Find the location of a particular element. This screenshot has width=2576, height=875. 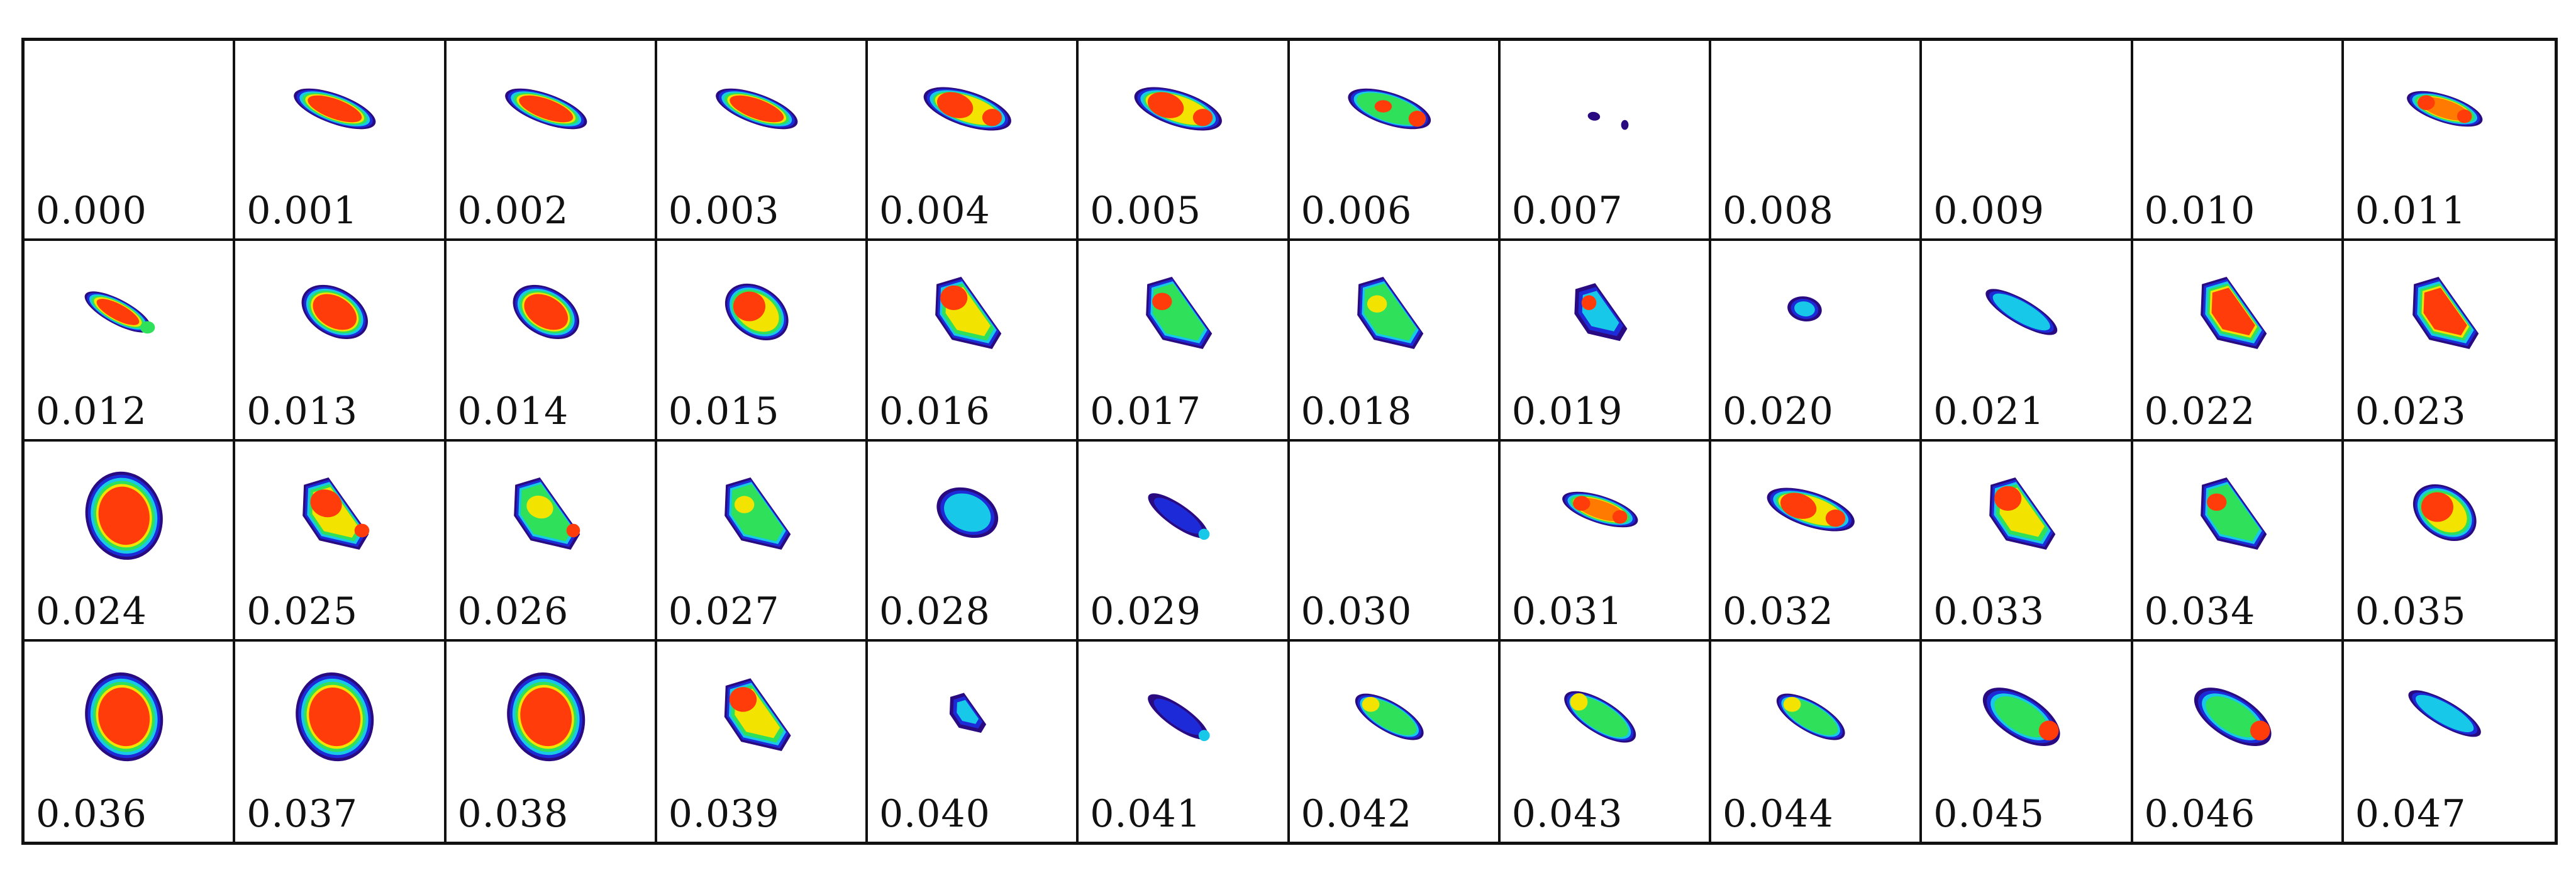

frame-cell: 0.009 is located at coordinates (2027, 141).